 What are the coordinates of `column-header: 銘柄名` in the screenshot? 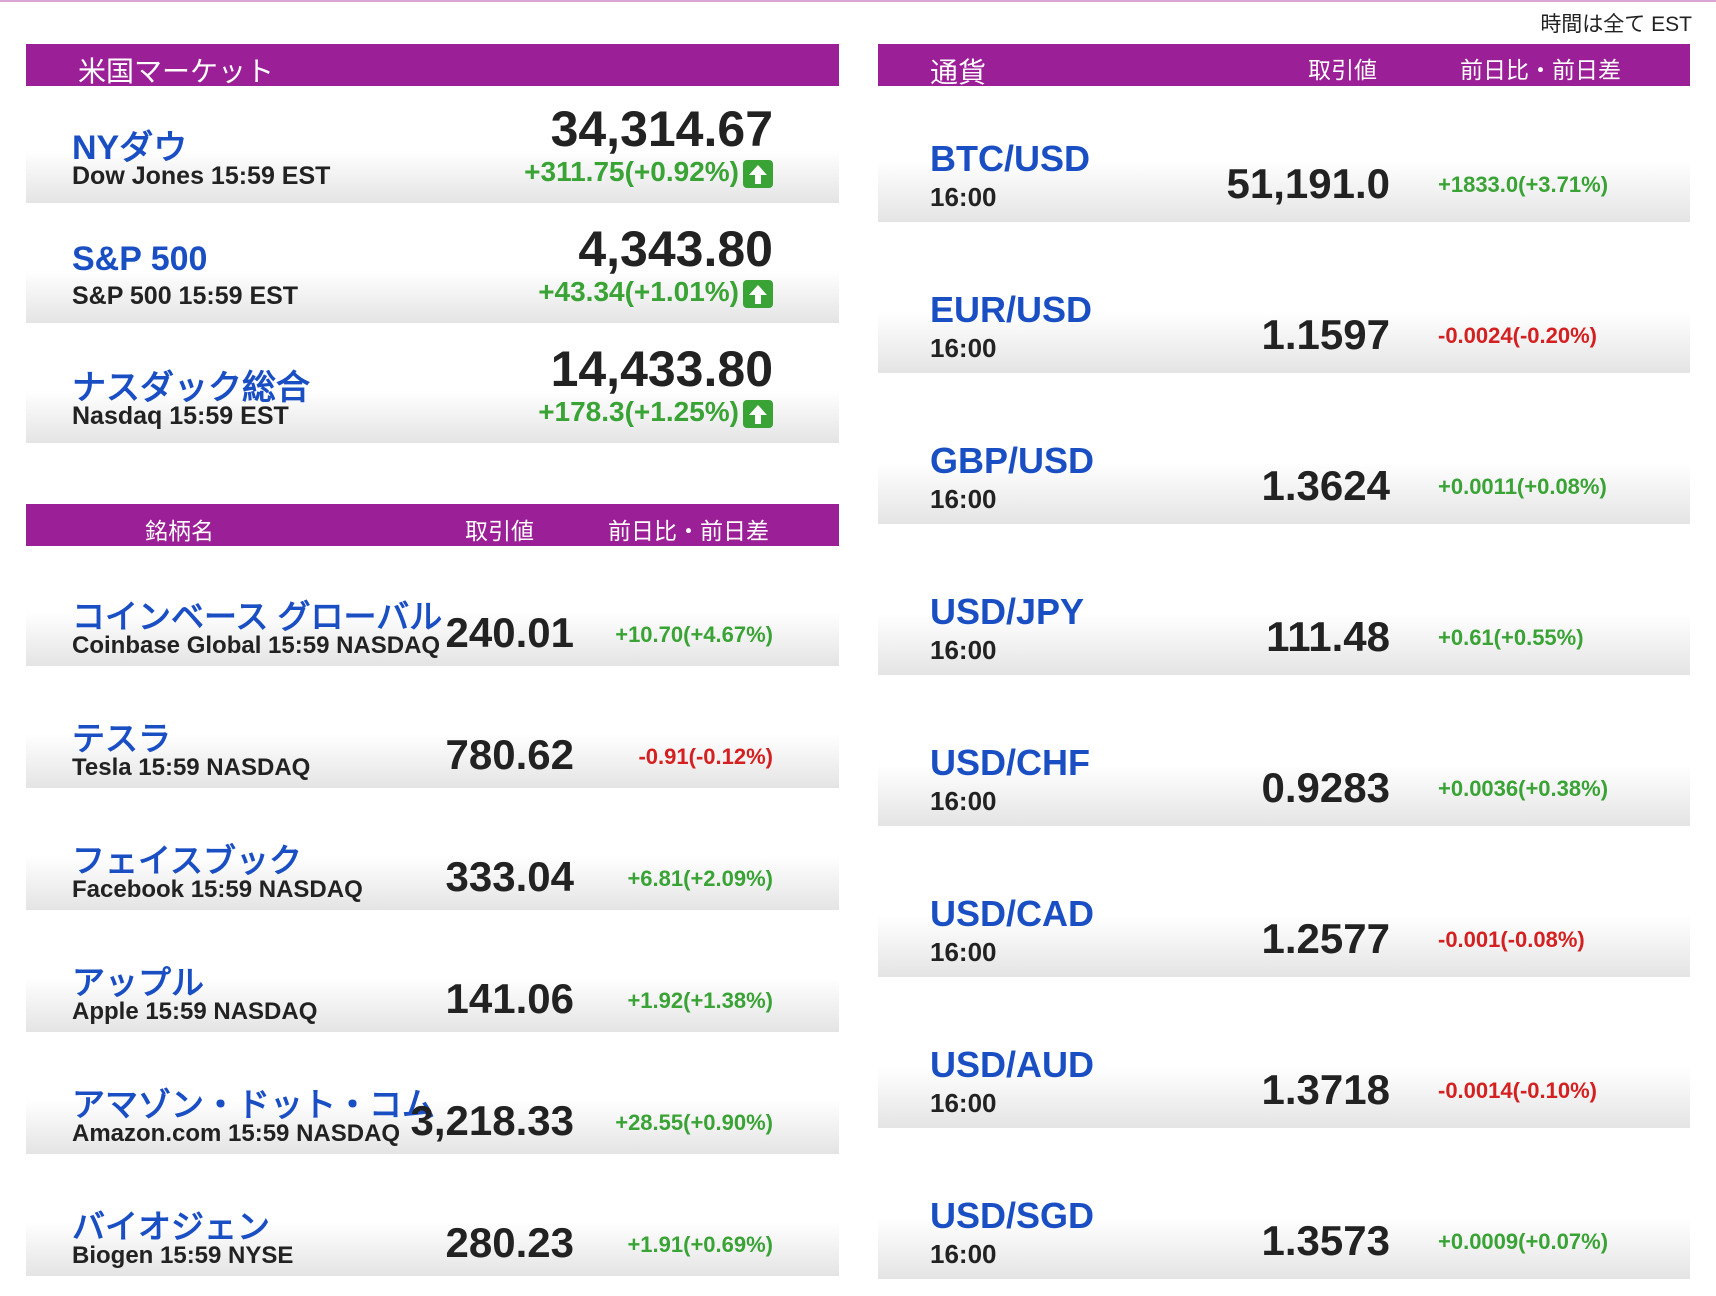 It's located at (179, 531).